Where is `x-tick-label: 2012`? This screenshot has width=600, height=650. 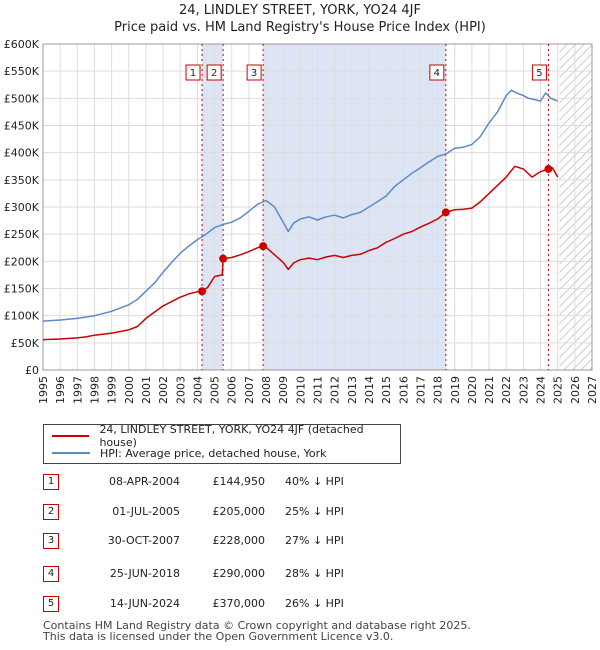
x-tick-label: 2012 is located at coordinates (335, 390).